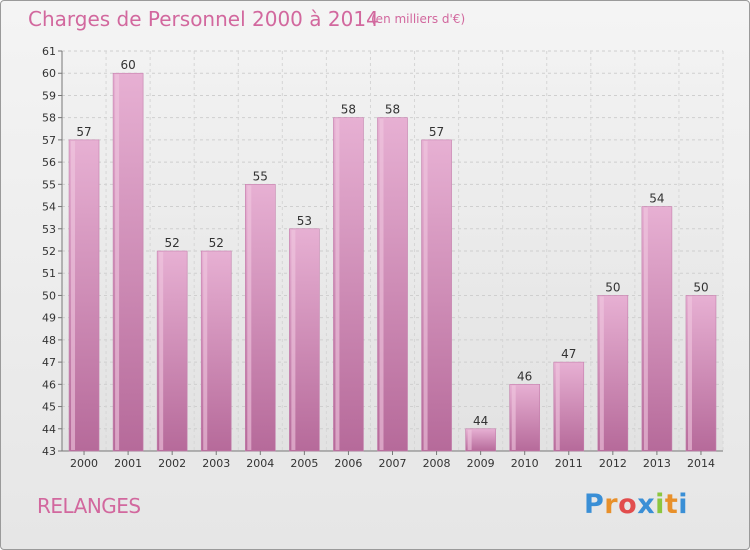  Describe the element at coordinates (304, 463) in the screenshot. I see `x-tick-label: 2005` at that location.